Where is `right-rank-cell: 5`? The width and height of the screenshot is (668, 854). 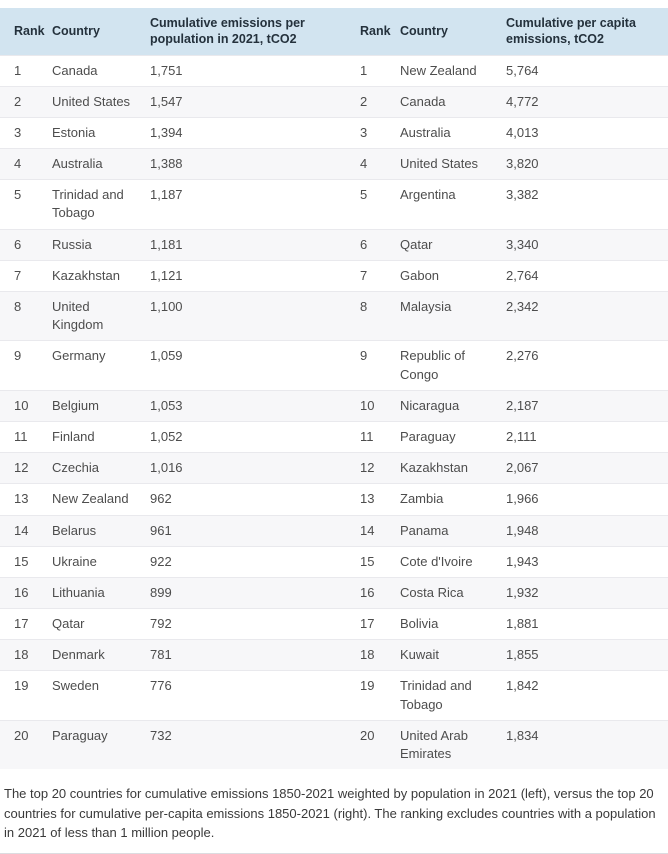 right-rank-cell: 5 is located at coordinates (380, 204).